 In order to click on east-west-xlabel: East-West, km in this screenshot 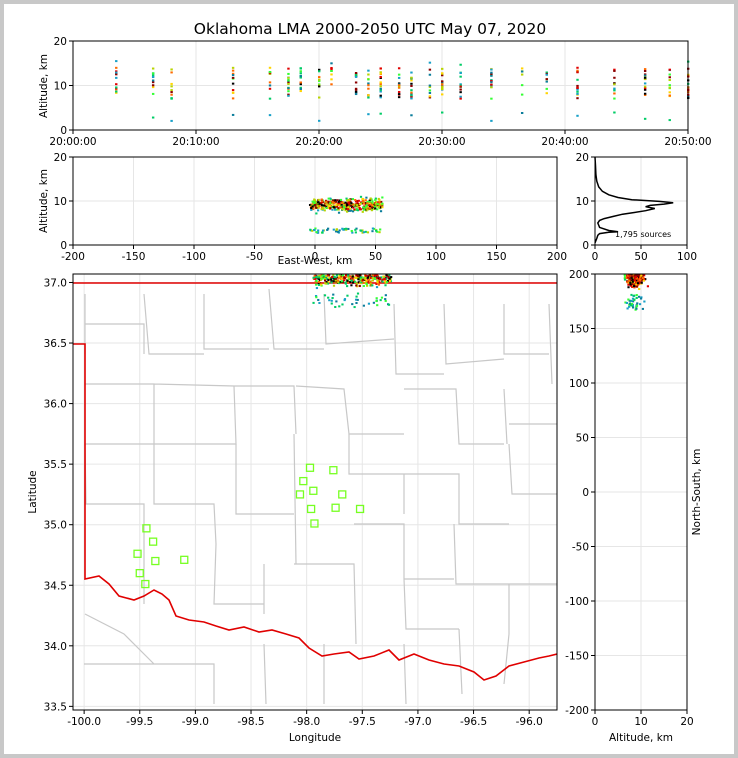, I will do `click(315, 261)`.